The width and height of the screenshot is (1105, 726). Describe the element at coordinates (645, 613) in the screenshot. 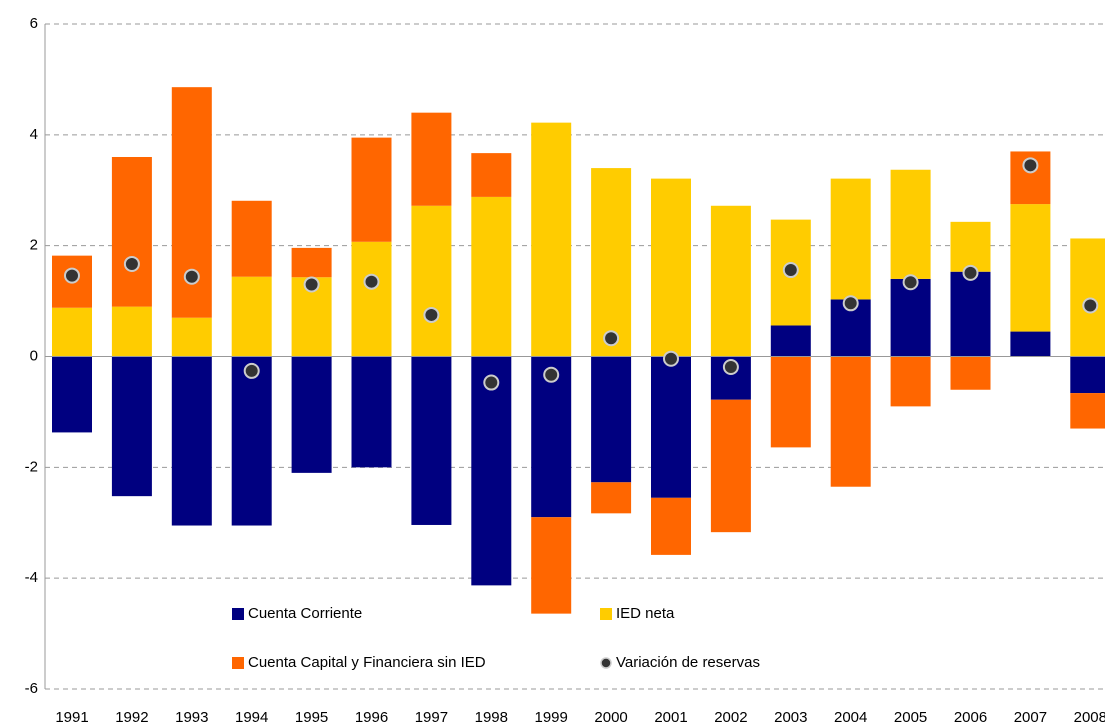

I see `legend-label: IED neta` at that location.